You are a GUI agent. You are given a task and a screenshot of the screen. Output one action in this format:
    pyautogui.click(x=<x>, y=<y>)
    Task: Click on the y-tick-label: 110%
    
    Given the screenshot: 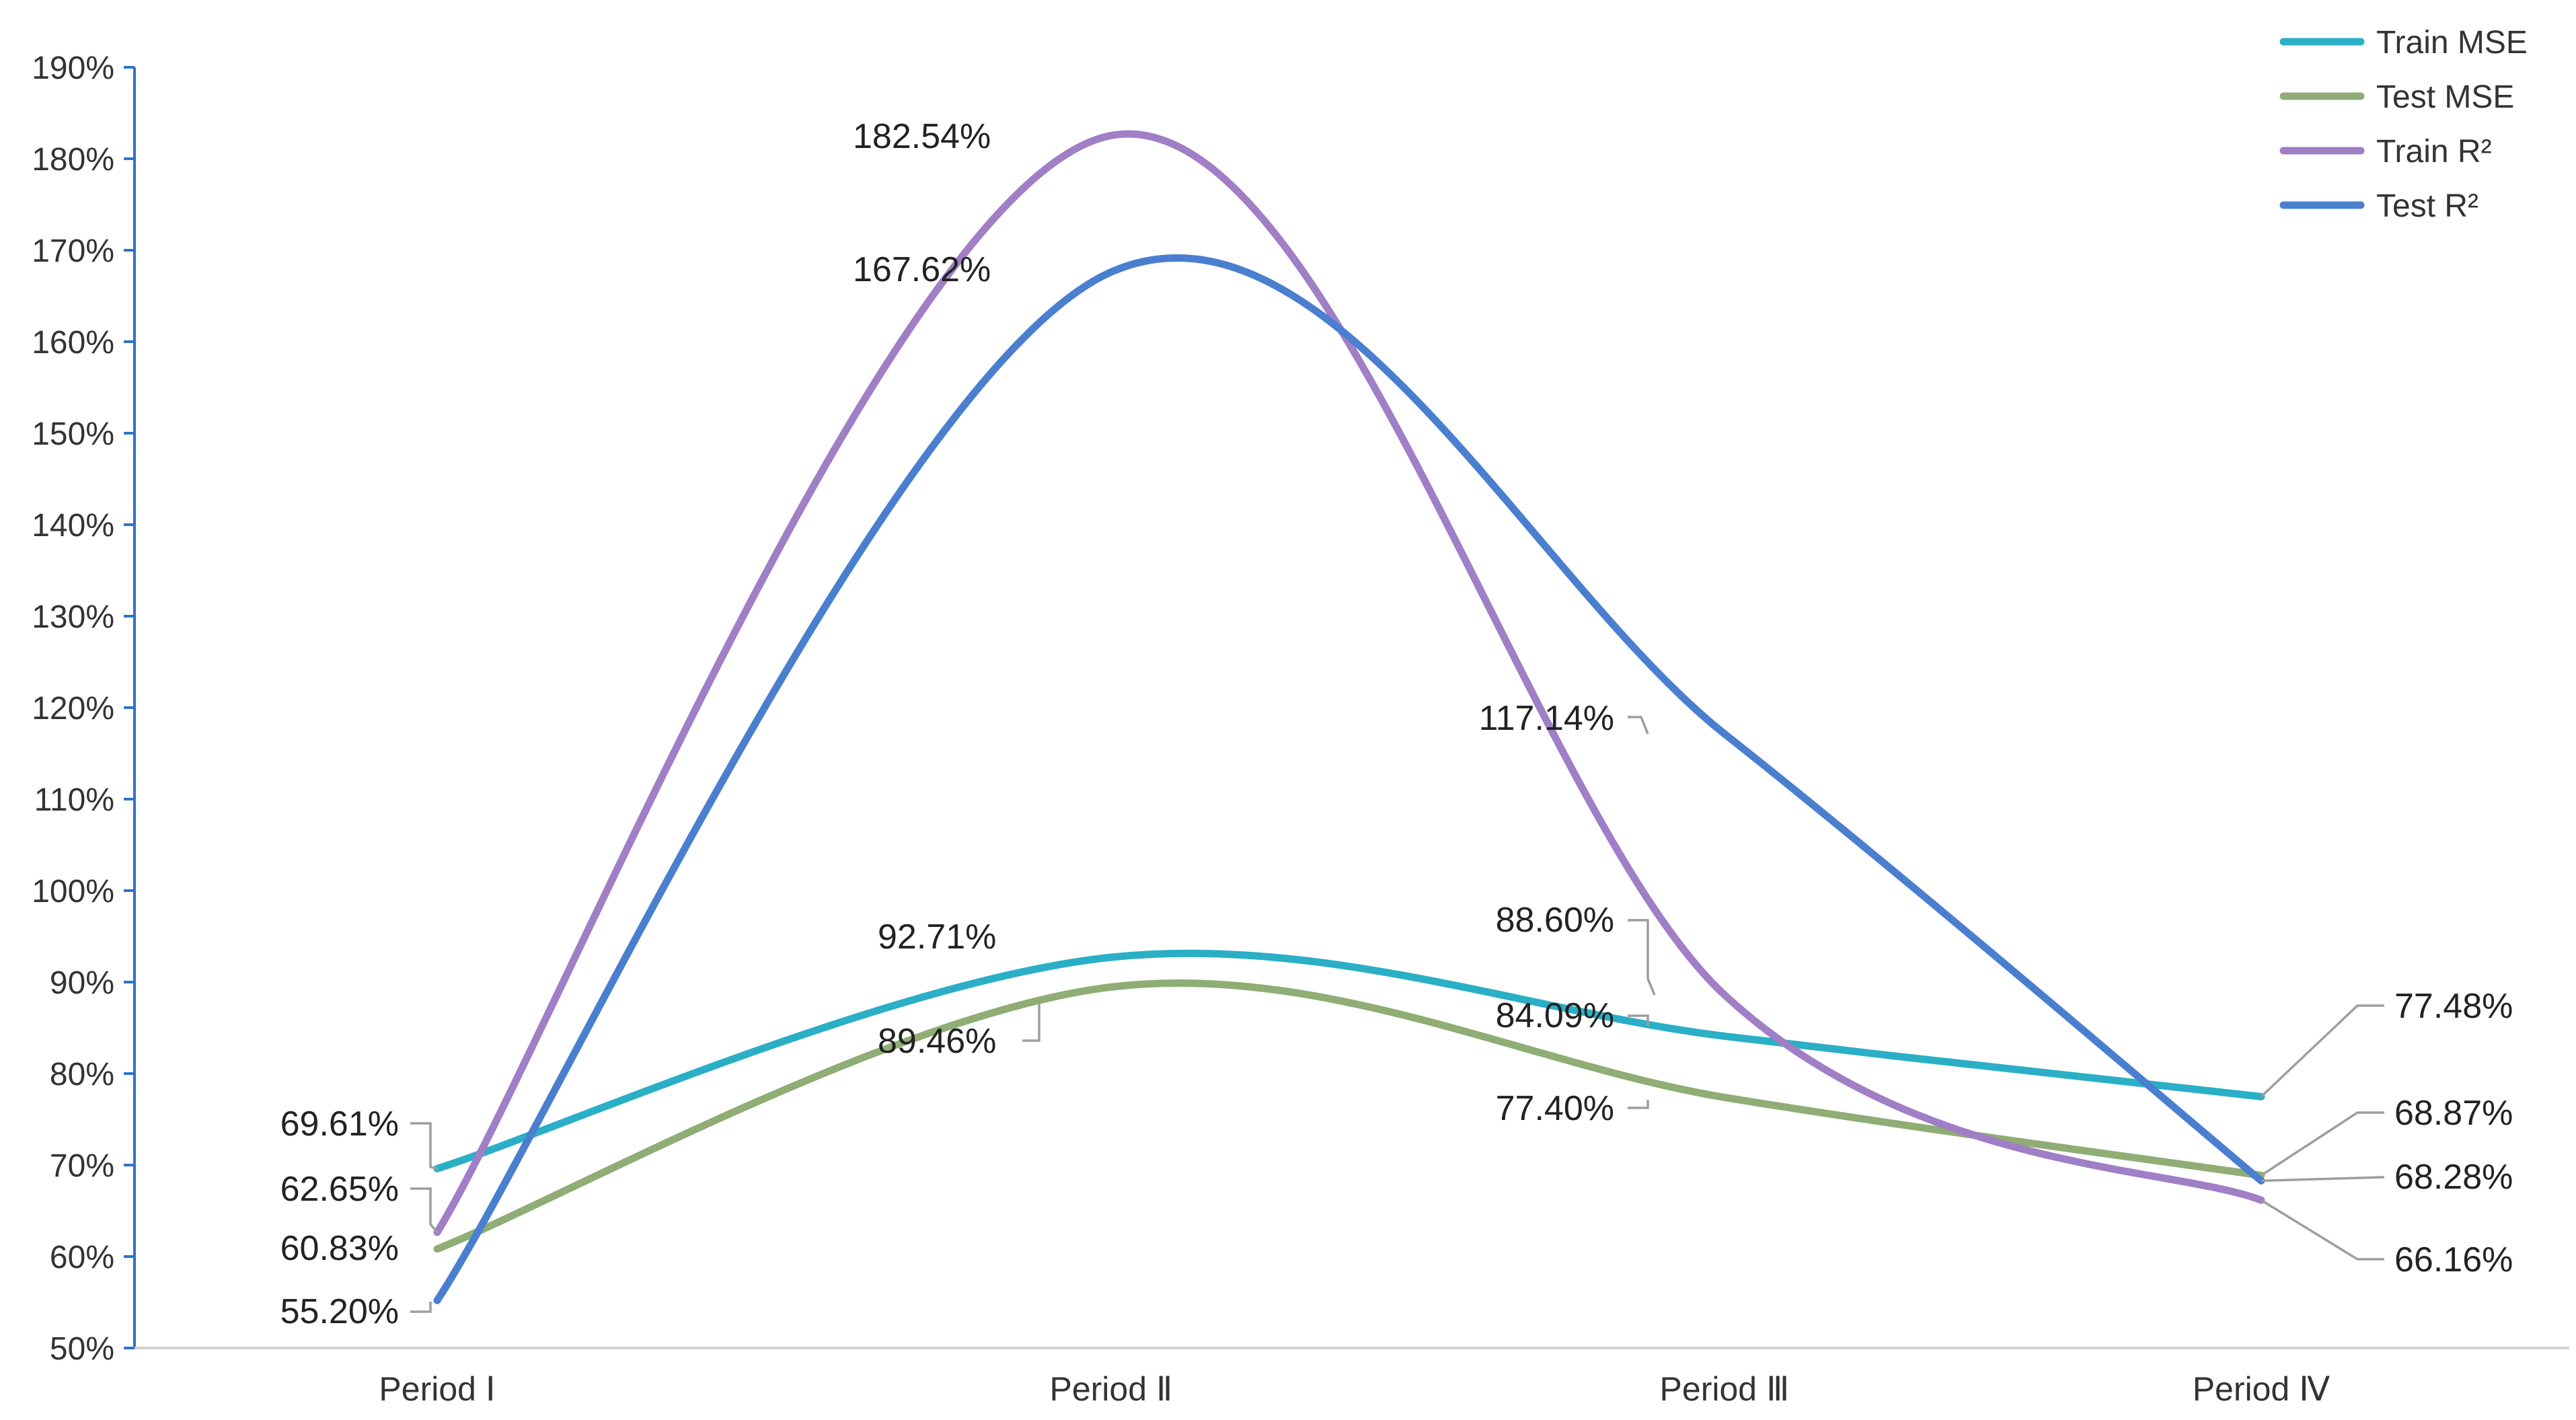 What is the action you would take?
    pyautogui.click(x=74, y=800)
    